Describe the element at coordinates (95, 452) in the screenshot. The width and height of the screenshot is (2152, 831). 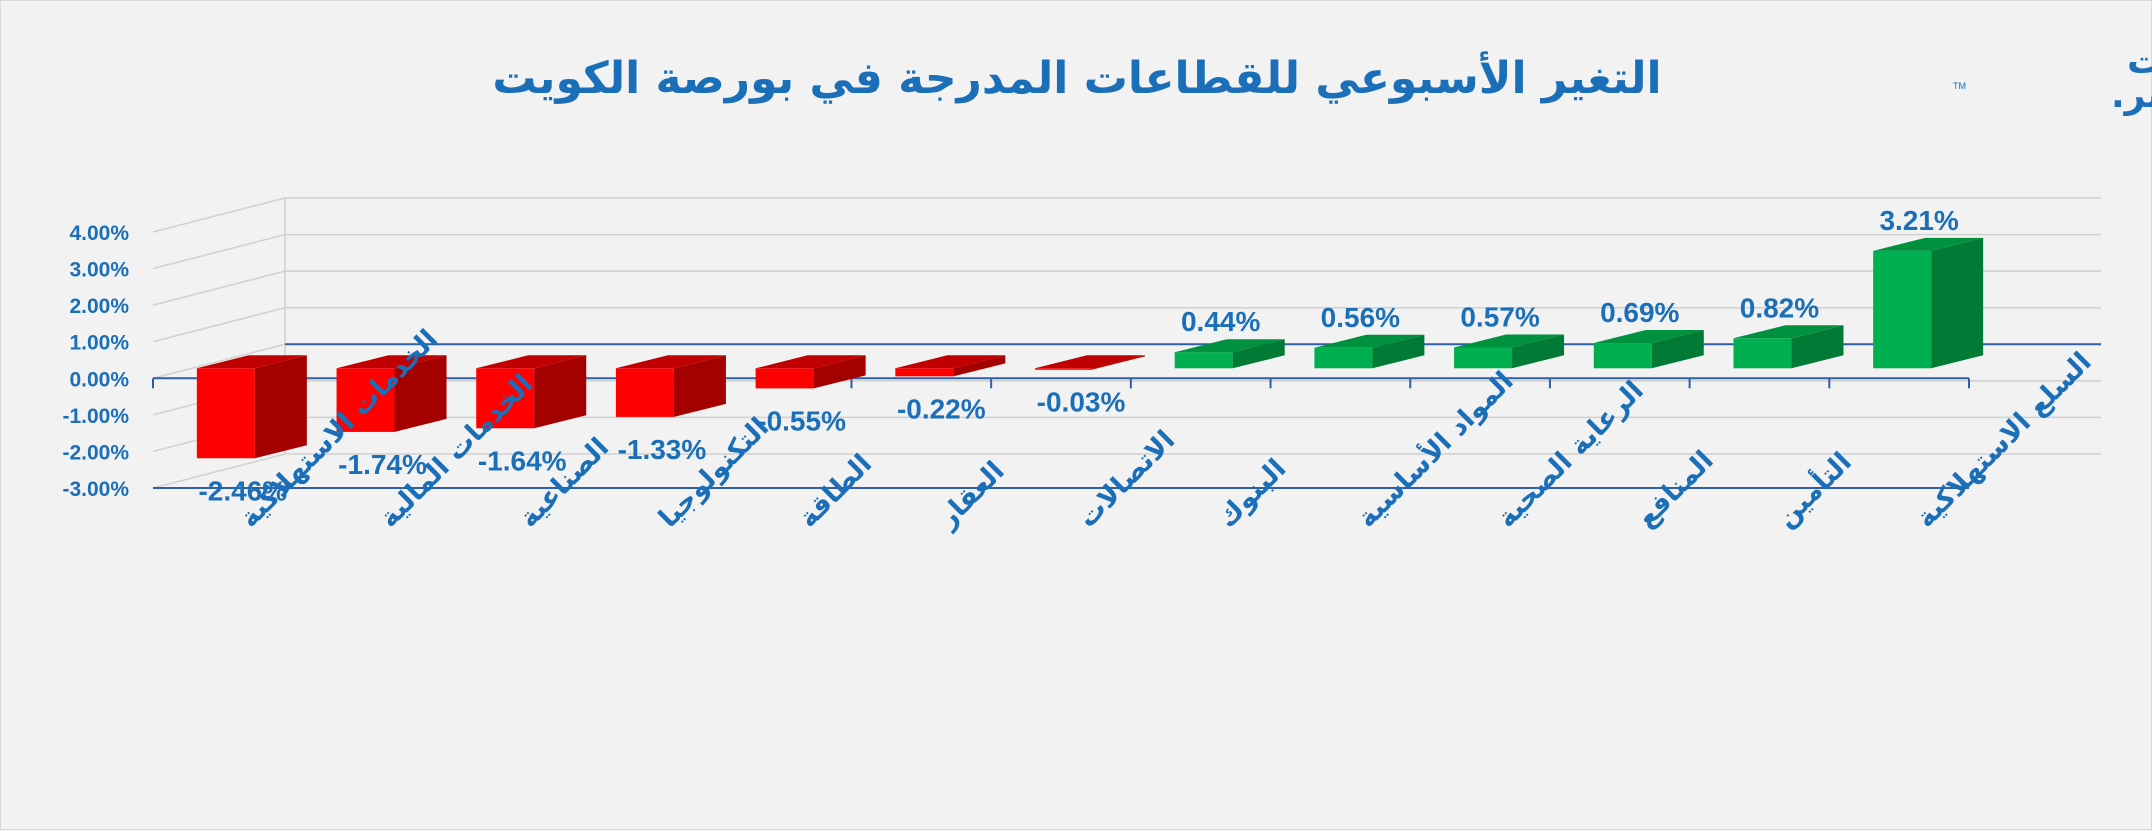
I see `y-tick-label: -2.00%` at that location.